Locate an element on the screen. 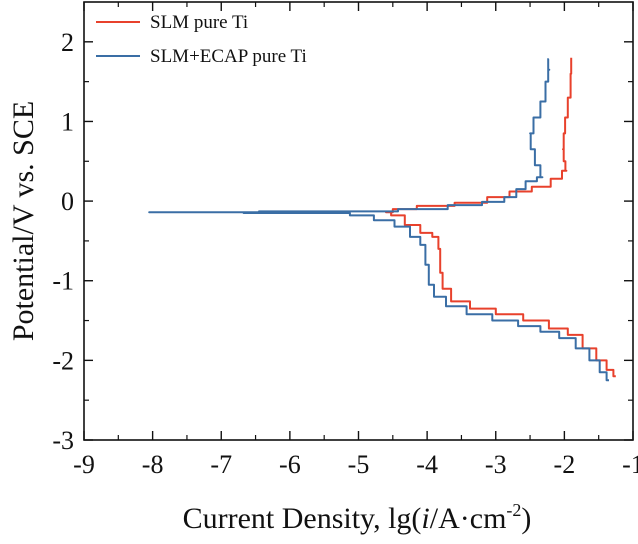 The width and height of the screenshot is (638, 544). x-axis-title-superscript: -2 is located at coordinates (513, 510).